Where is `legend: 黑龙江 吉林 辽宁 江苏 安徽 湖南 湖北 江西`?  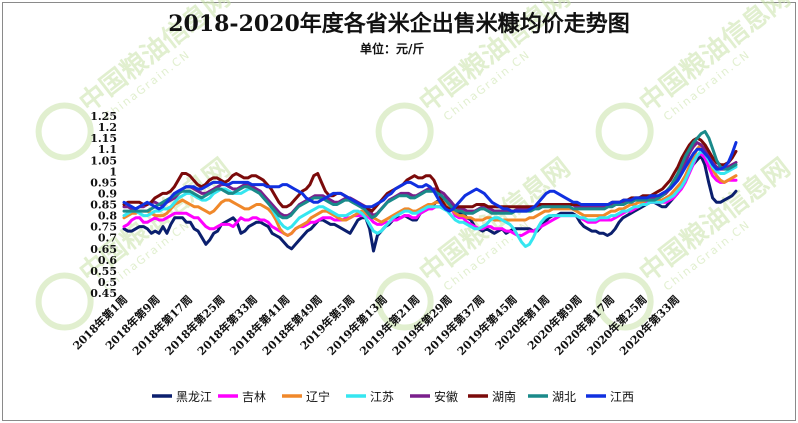
legend: 黑龙江 吉林 辽宁 江苏 安徽 湖南 湖北 江西 is located at coordinates (393, 396).